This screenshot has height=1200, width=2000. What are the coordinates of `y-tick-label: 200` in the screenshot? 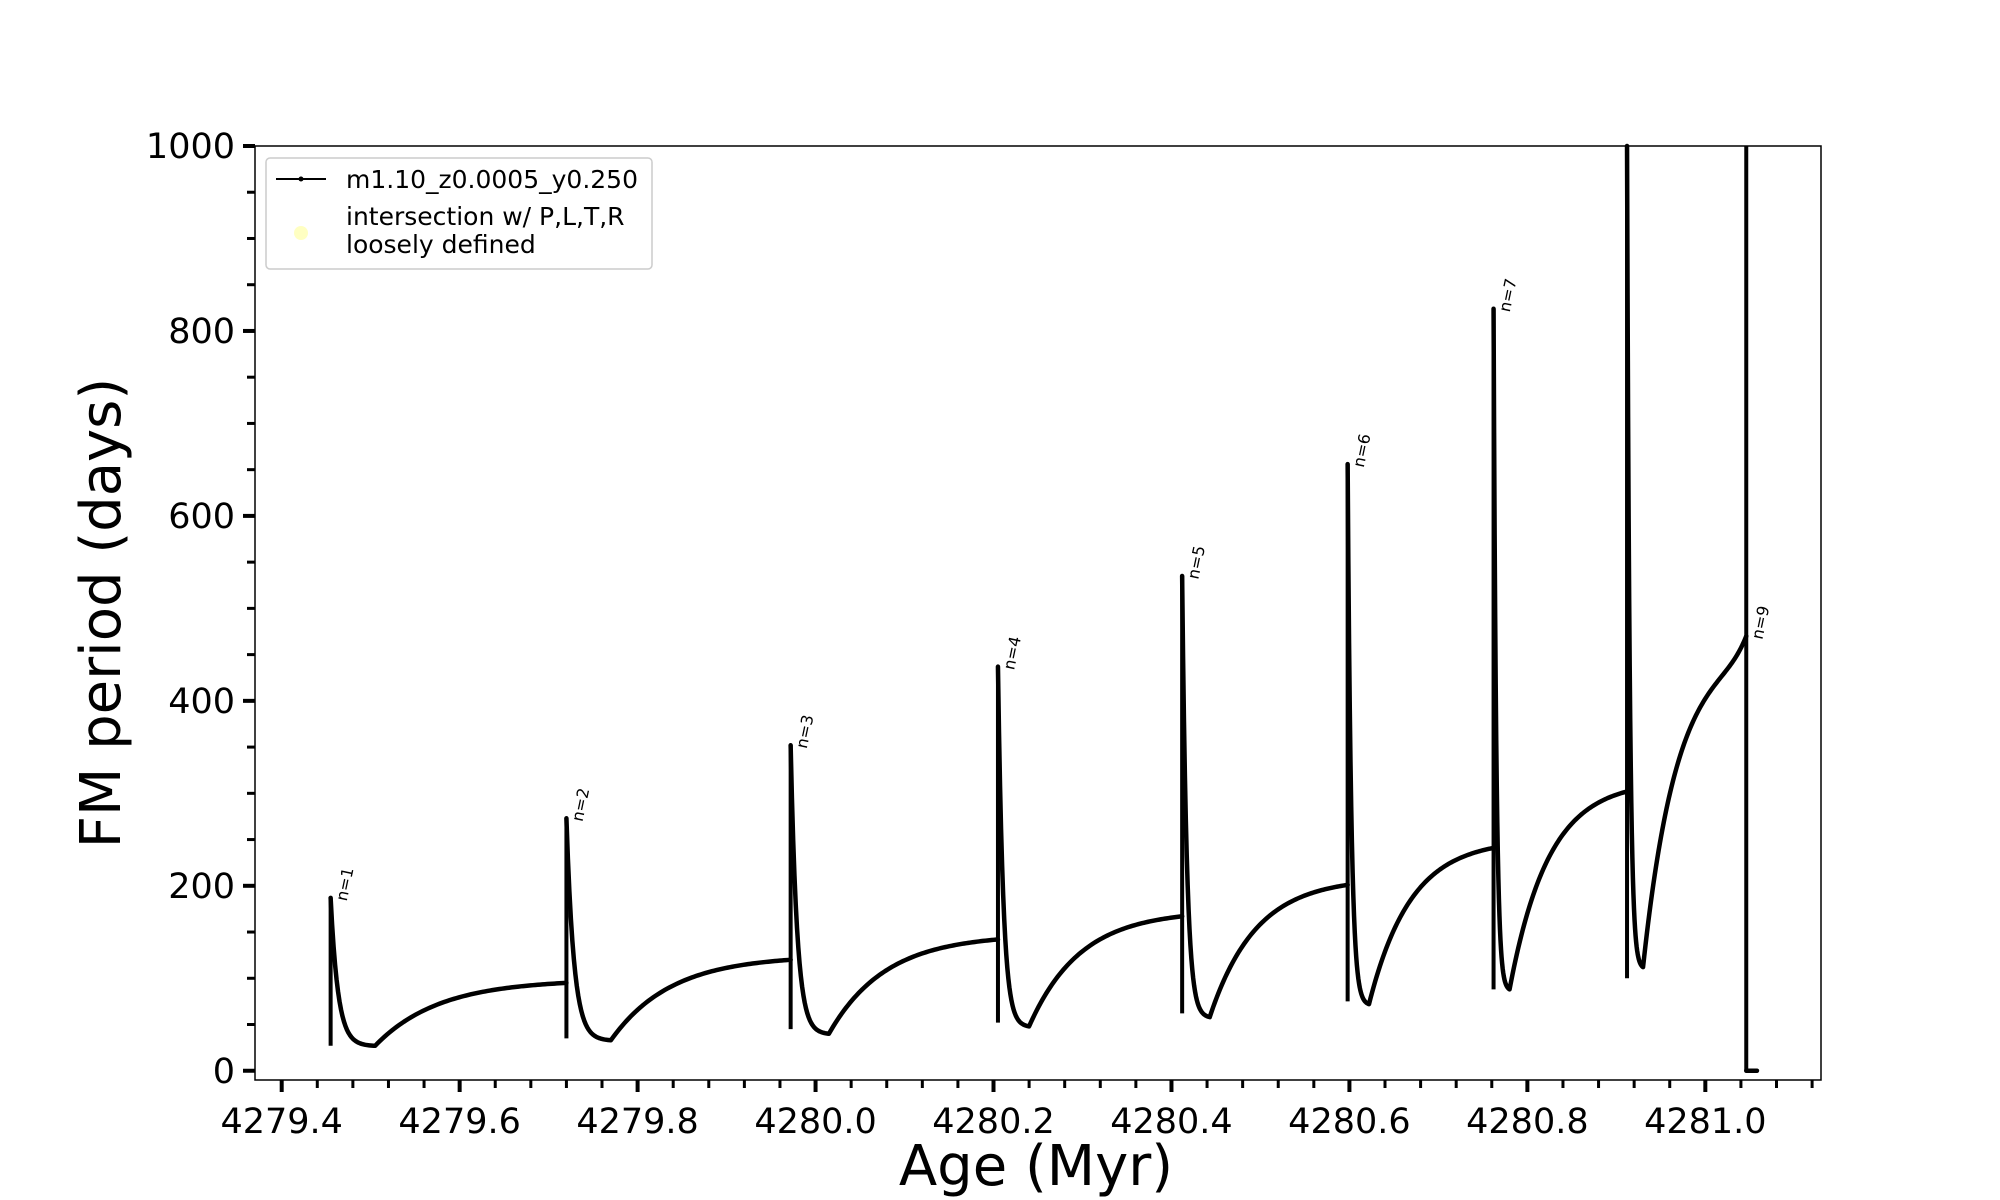 It's located at (201, 887).